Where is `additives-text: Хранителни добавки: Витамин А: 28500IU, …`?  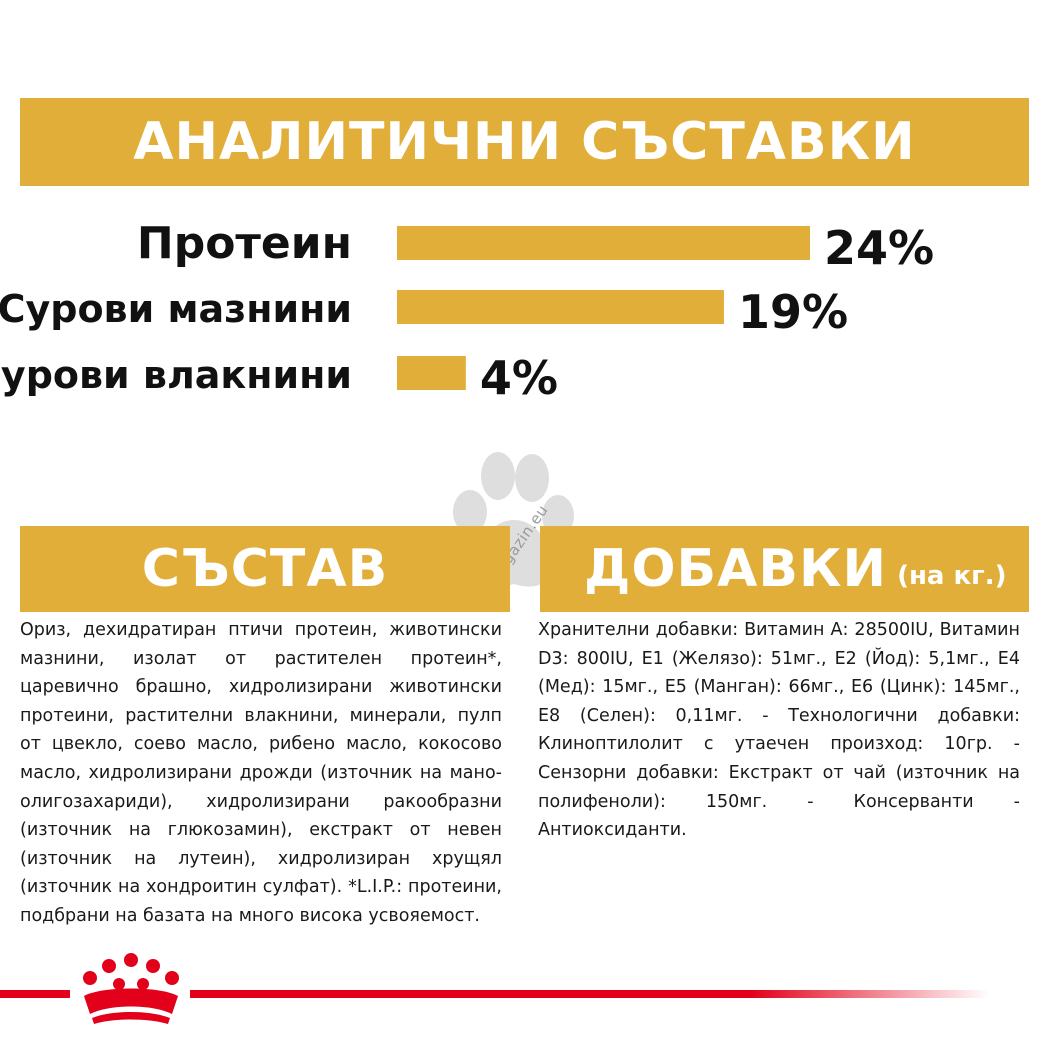 additives-text: Хранителни добавки: Витамин А: 28500IU, … is located at coordinates (779, 730).